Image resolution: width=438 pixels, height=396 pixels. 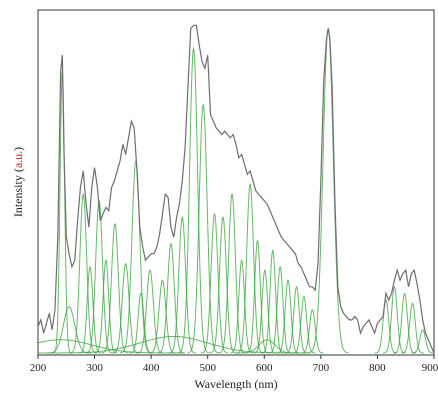 What do you see at coordinates (235, 384) in the screenshot?
I see `x-axis-title: Wavelength (nm)` at bounding box center [235, 384].